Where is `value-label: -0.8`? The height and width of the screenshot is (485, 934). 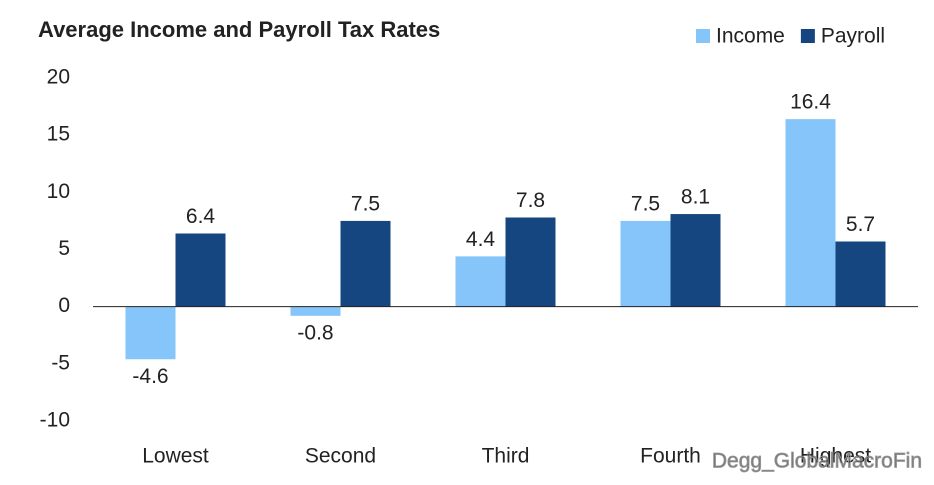 value-label: -0.8 is located at coordinates (315, 332).